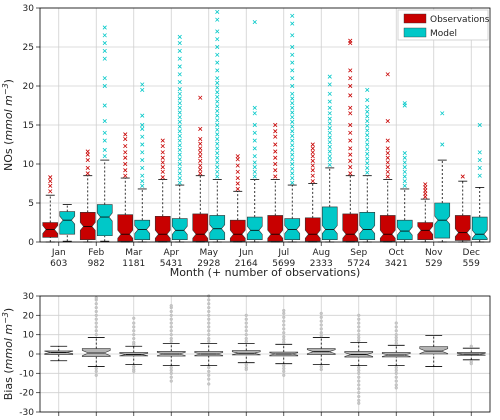 This screenshot has height=420, width=500. Describe the element at coordinates (415, 18) in the screenshot. I see `legend-swatch` at that location.